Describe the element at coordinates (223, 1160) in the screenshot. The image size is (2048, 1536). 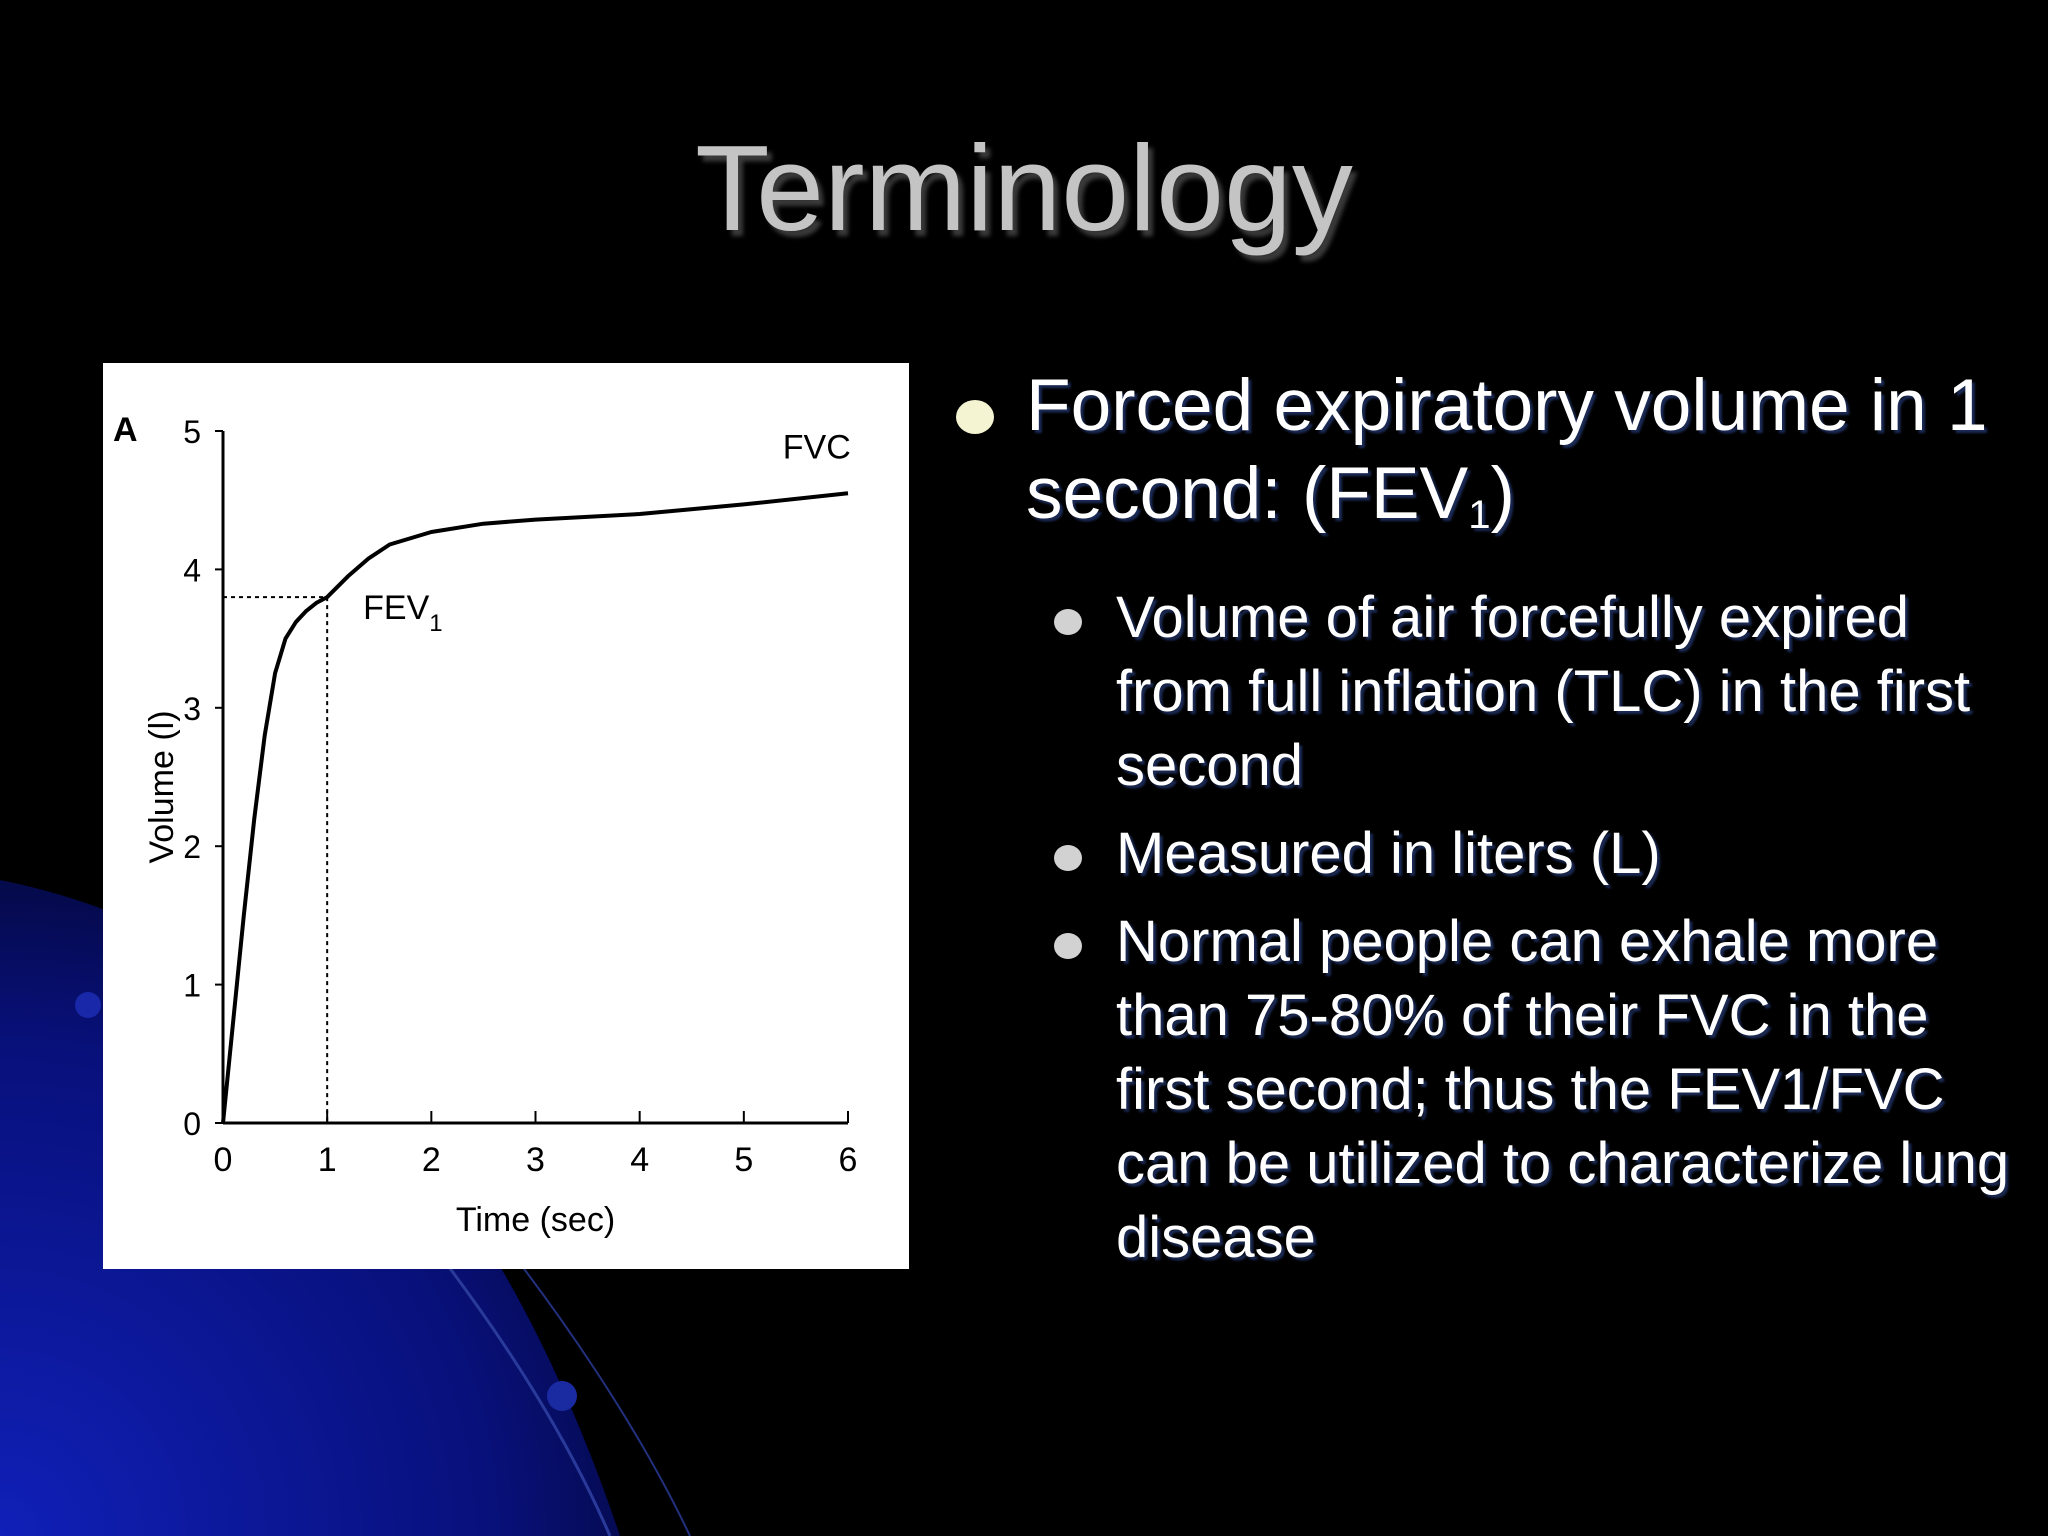
I see `x-tick-label: 0` at that location.